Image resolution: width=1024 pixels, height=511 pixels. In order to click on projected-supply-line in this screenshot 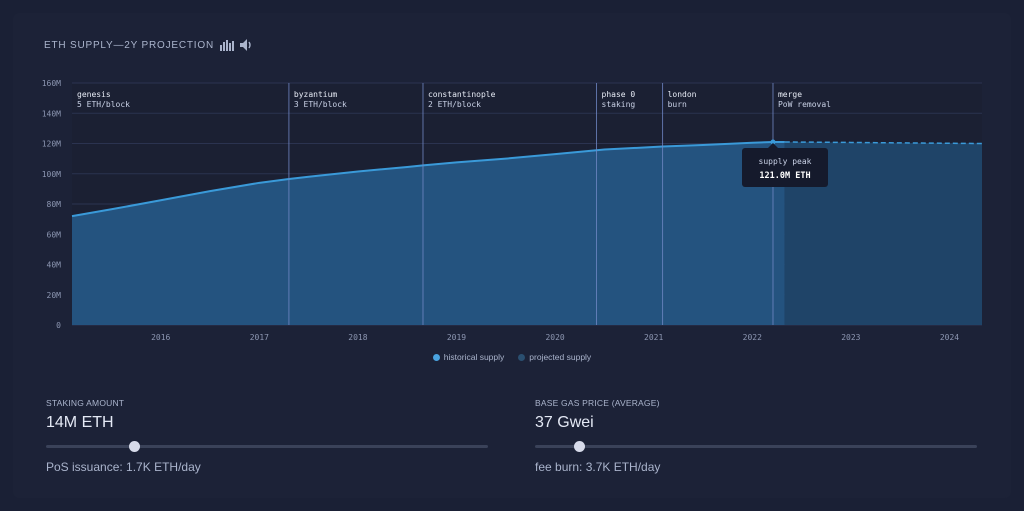, I will do `click(883, 143)`.